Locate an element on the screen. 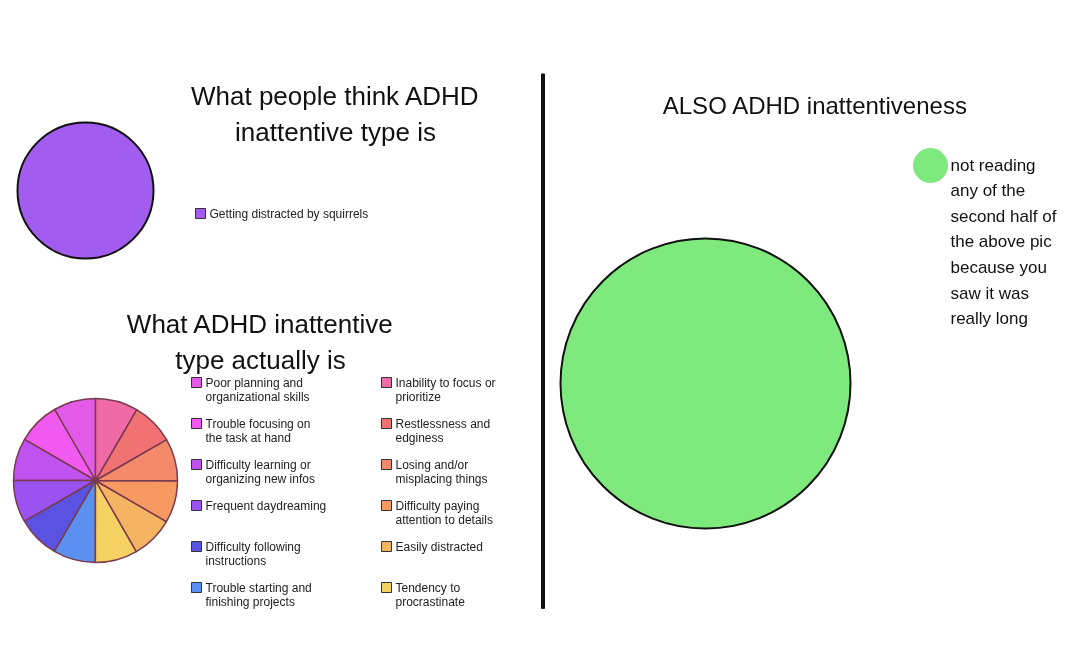 Image resolution: width=1080 pixels, height=668 pixels. chart-title: ALSO ADHD inattentiveness is located at coordinates (814, 105).